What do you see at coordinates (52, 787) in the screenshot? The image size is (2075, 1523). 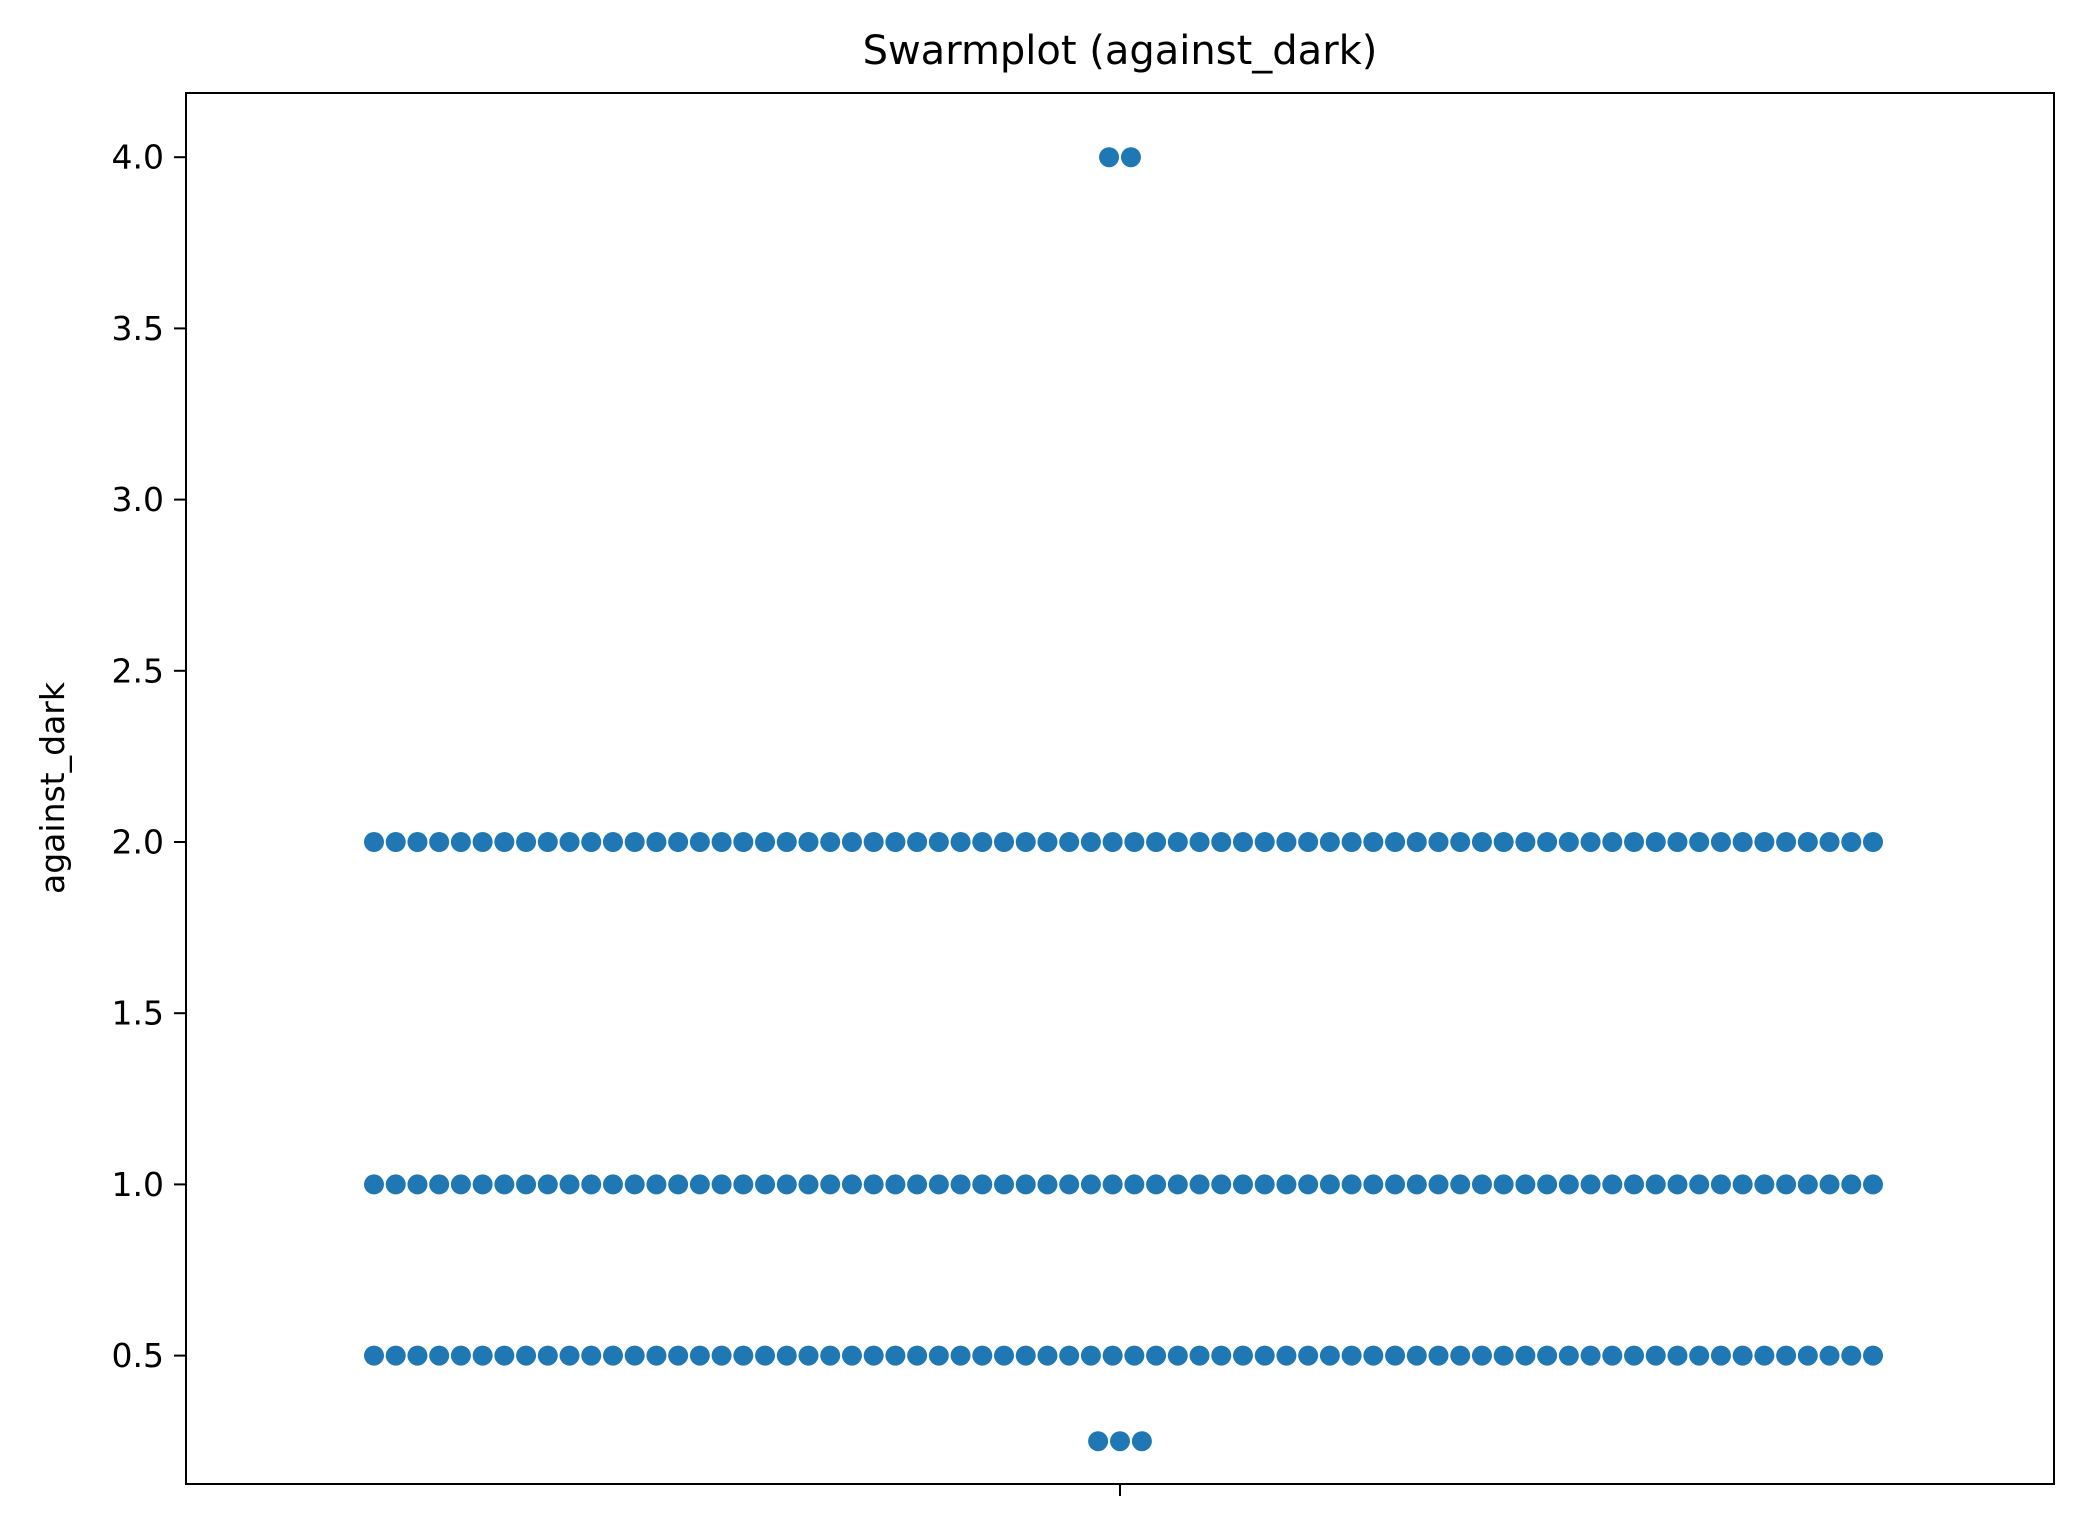 I see `y-axis-label: against_dark` at bounding box center [52, 787].